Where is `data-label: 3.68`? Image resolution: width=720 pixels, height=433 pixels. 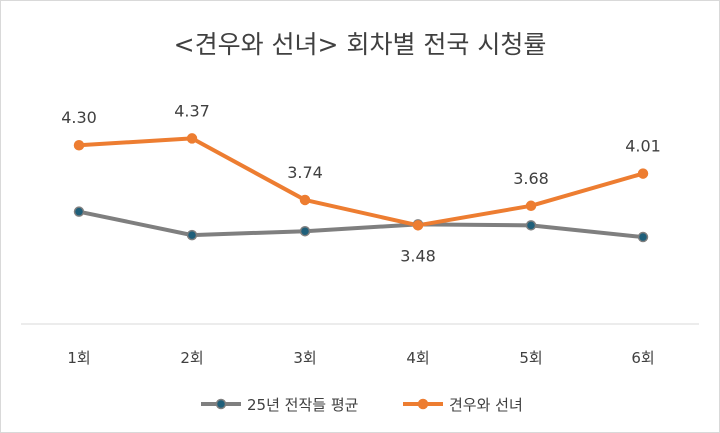 data-label: 3.68 is located at coordinates (531, 178).